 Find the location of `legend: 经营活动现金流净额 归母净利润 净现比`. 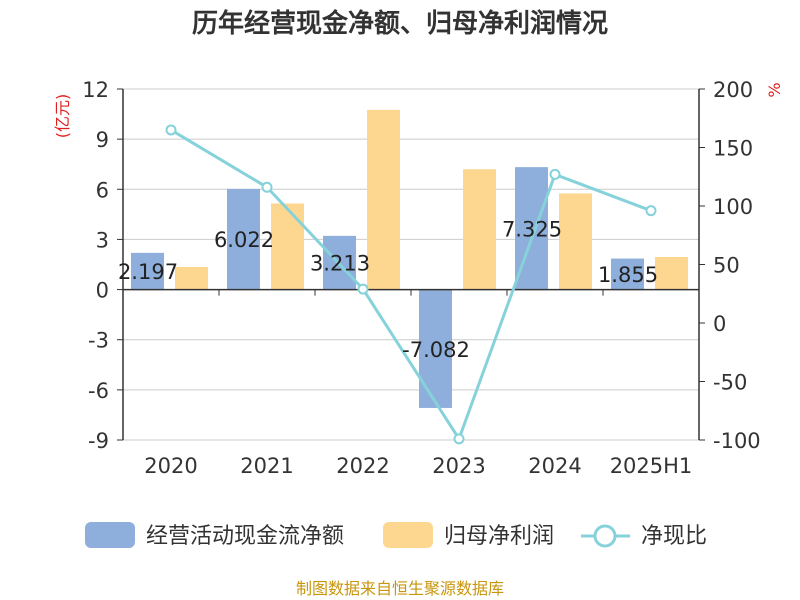

legend: 经营活动现金流净额 归母净利润 净现比 is located at coordinates (396, 535).